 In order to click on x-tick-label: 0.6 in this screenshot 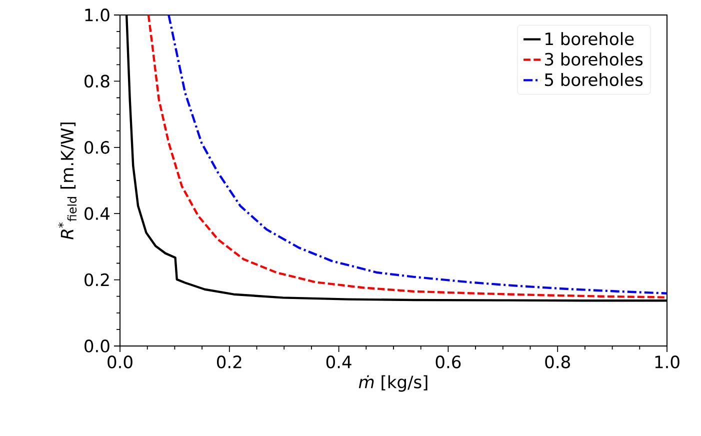, I will do `click(448, 362)`.